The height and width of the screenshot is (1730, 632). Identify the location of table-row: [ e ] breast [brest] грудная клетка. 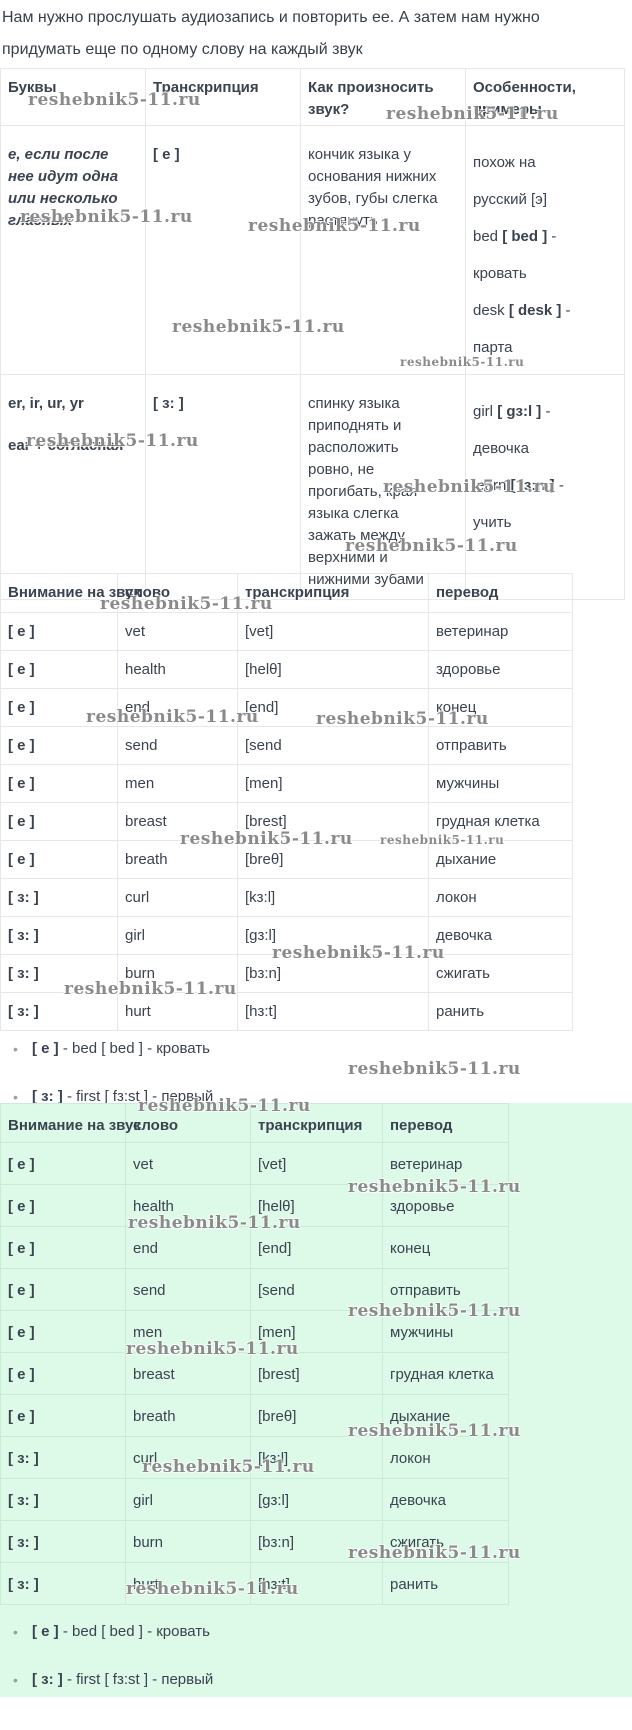
(254, 1373).